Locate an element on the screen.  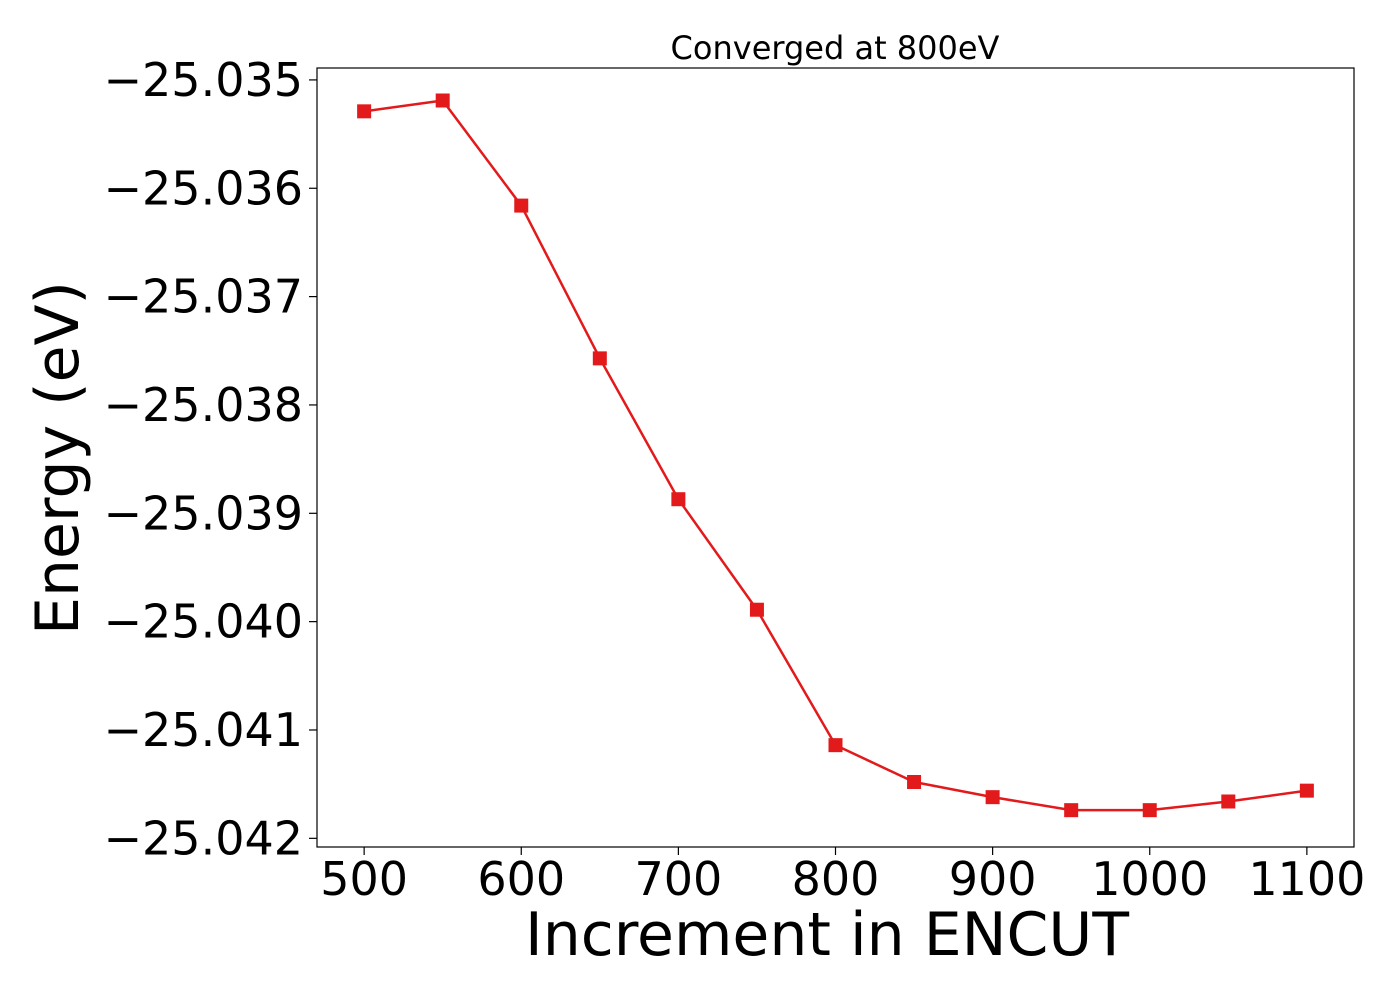
x-axis-label: Increment in ENCUT is located at coordinates (827, 935).